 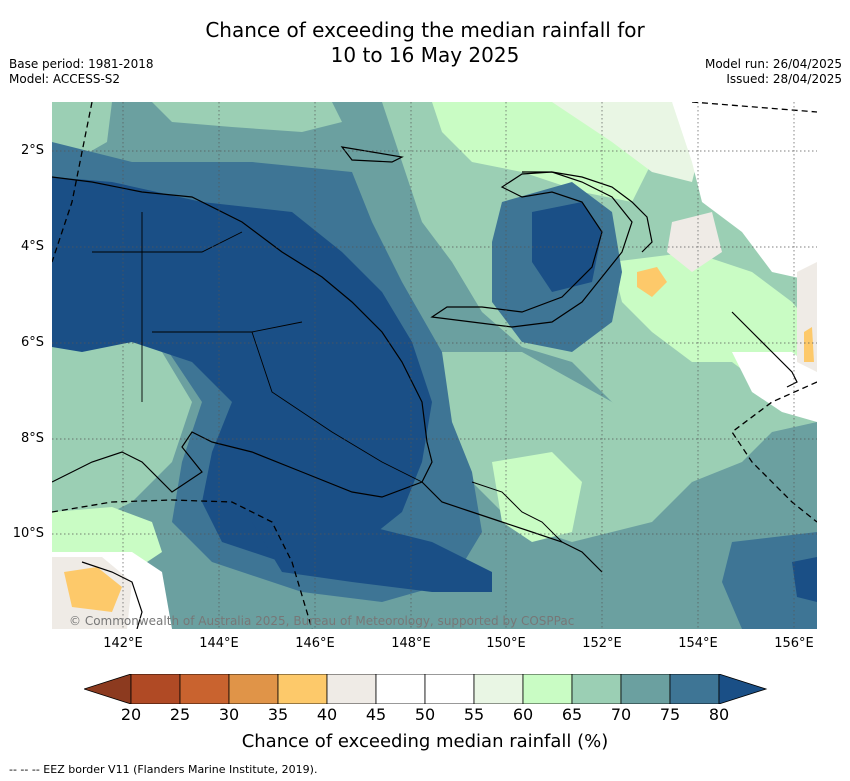 What do you see at coordinates (652, 282) in the screenshot?
I see `zone-35-40-ne` at bounding box center [652, 282].